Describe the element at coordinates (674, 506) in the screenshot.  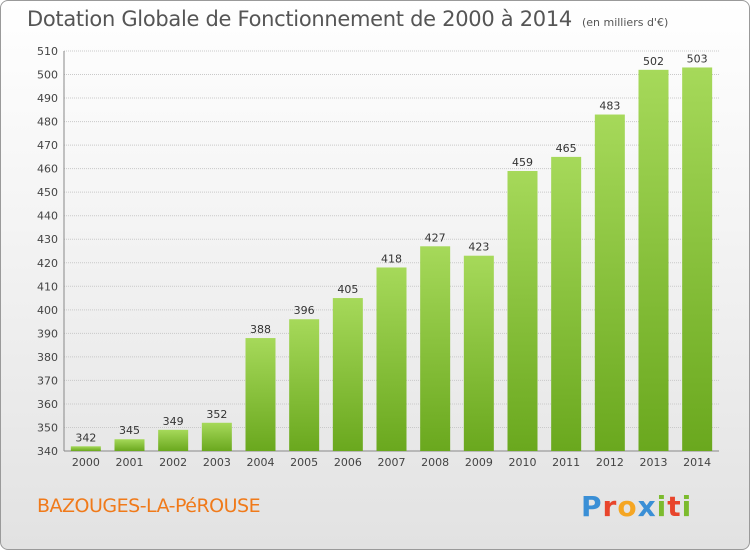
I see `logo-letter: t` at that location.